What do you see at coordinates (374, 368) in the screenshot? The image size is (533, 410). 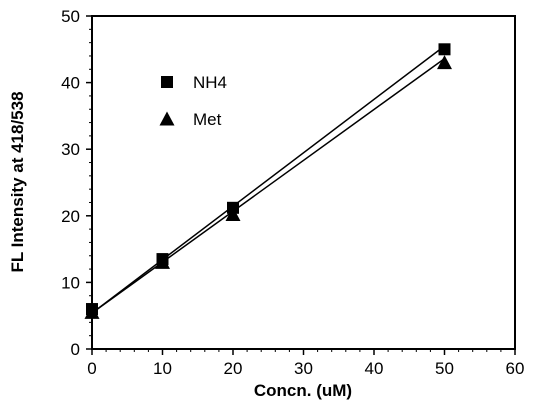 I see `x-tick-label: 40` at bounding box center [374, 368].